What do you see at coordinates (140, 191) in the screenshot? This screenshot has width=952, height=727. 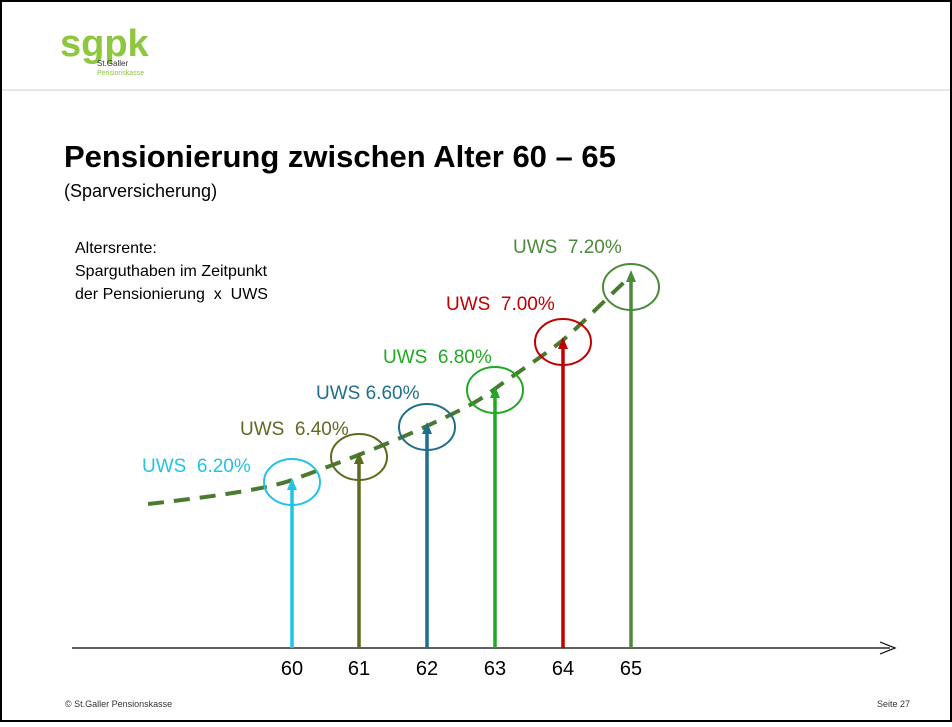 I see `subtitle: (Sparversicherung)` at bounding box center [140, 191].